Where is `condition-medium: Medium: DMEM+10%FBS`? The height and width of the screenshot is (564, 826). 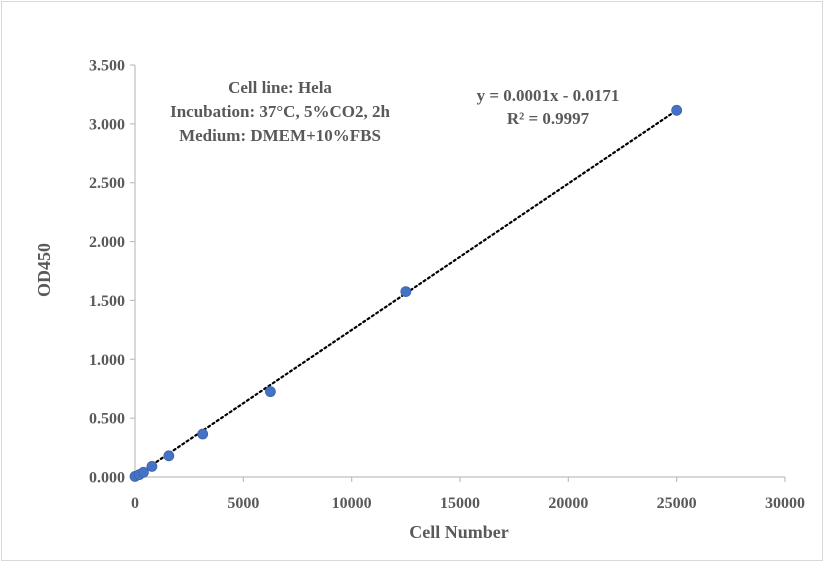 condition-medium: Medium: DMEM+10%FBS is located at coordinates (280, 135).